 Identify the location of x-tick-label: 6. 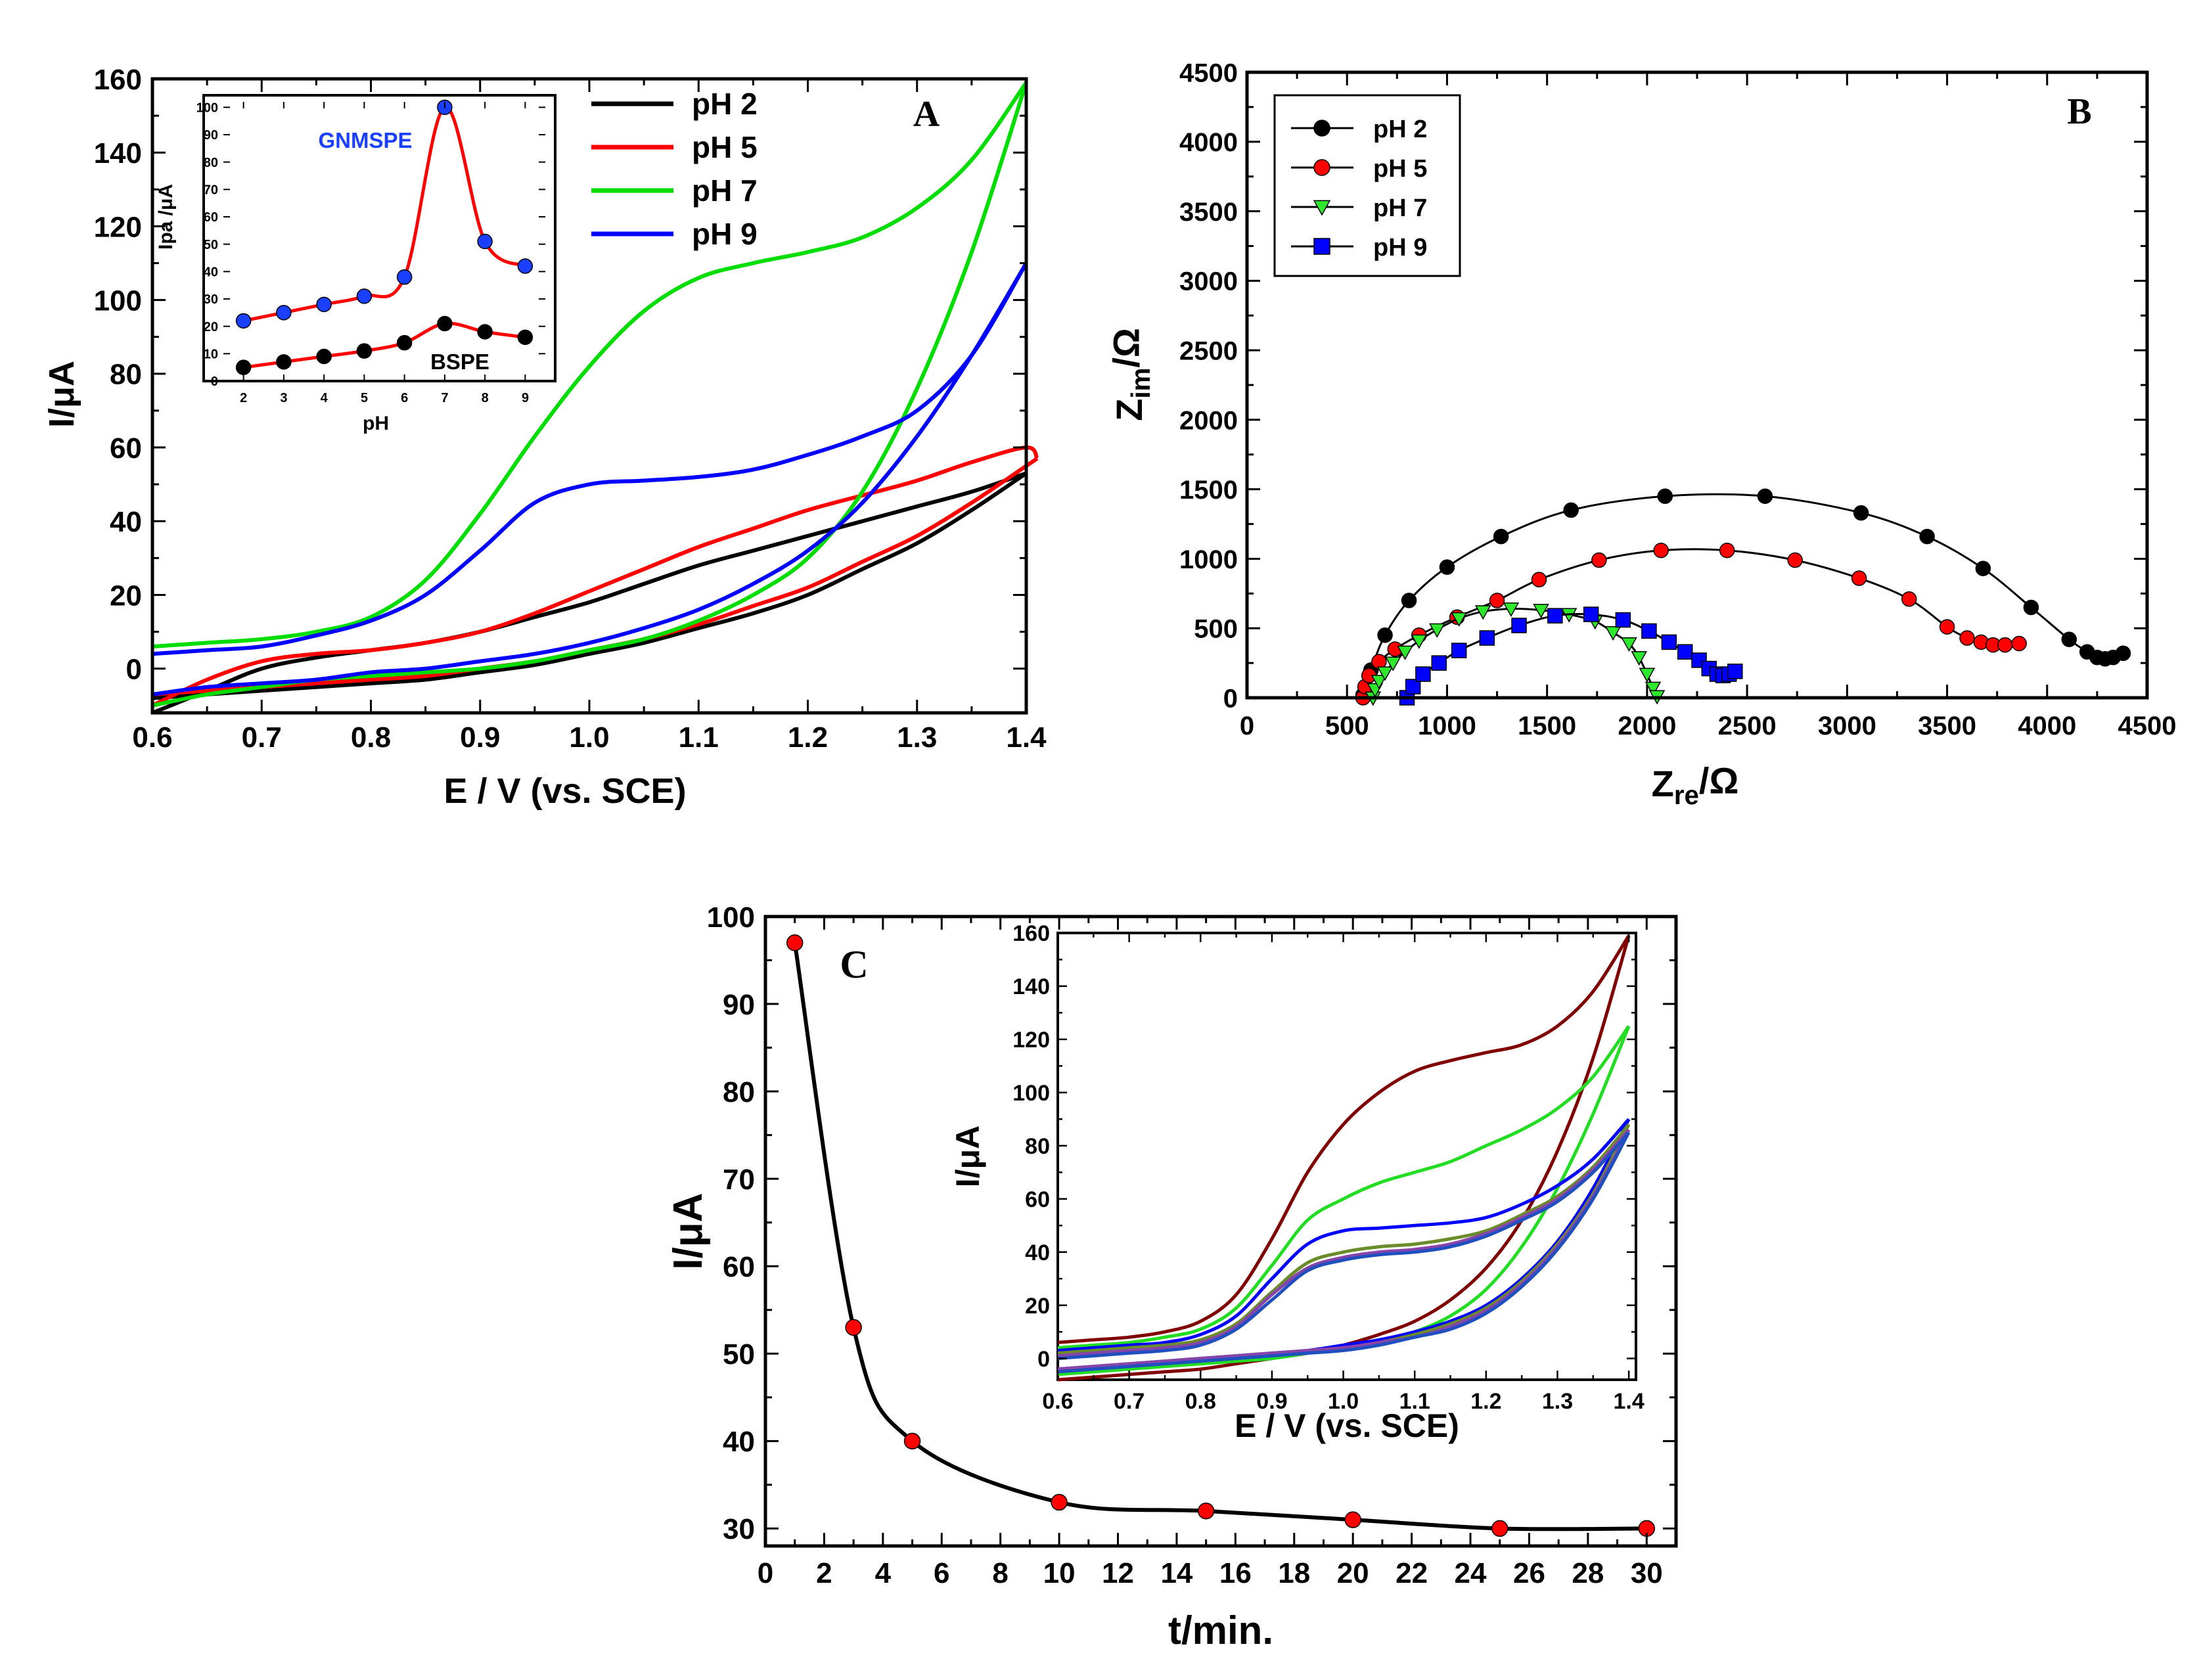
(941, 1573).